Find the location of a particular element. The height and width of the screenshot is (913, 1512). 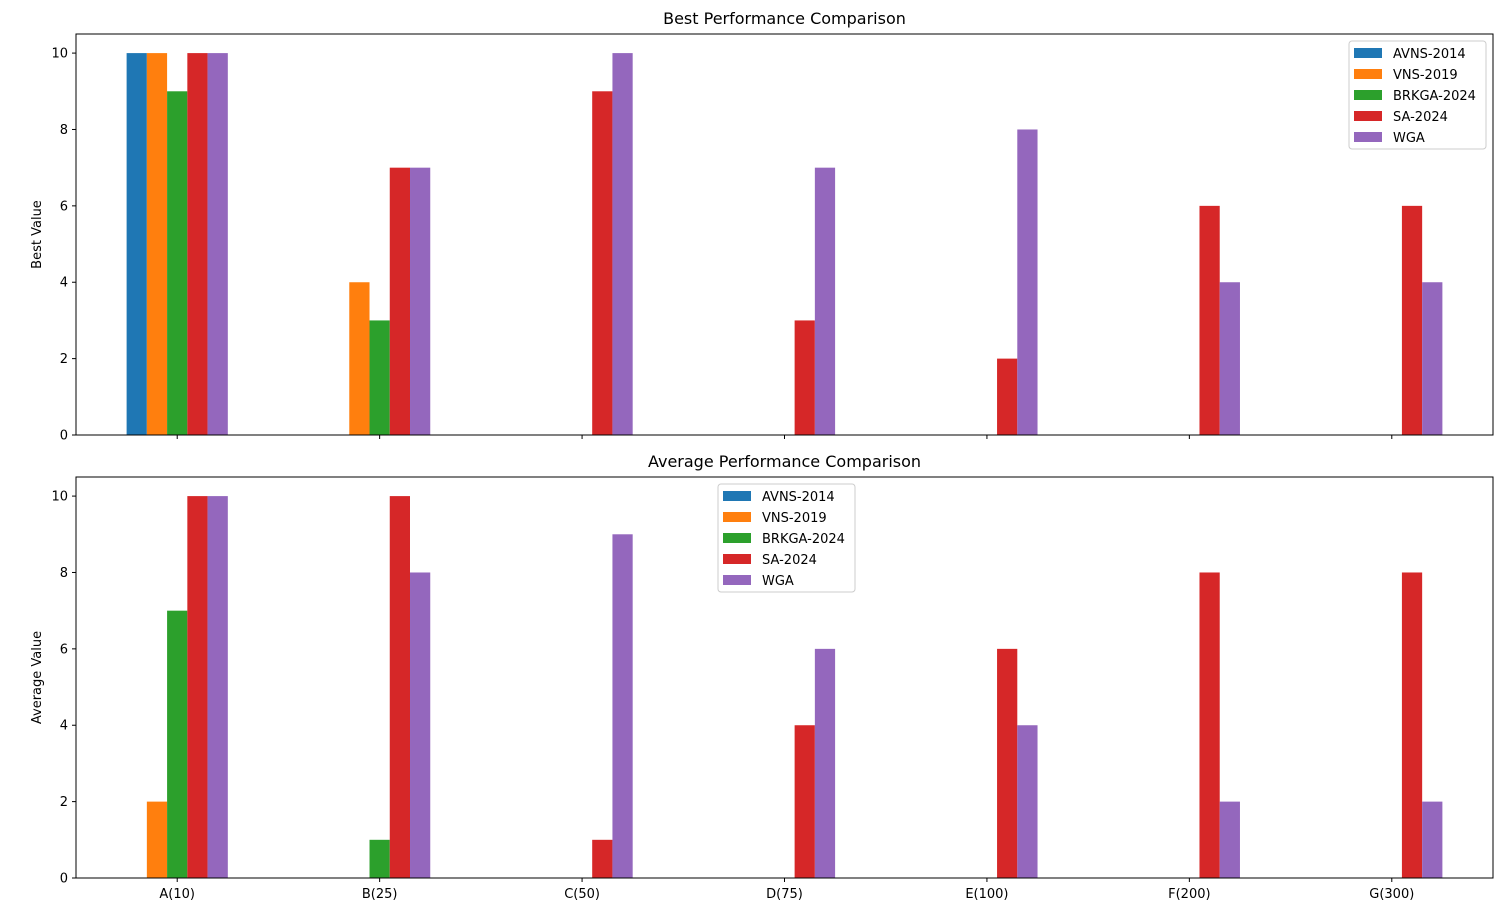

y-axis-label: Best Value is located at coordinates (37, 234).